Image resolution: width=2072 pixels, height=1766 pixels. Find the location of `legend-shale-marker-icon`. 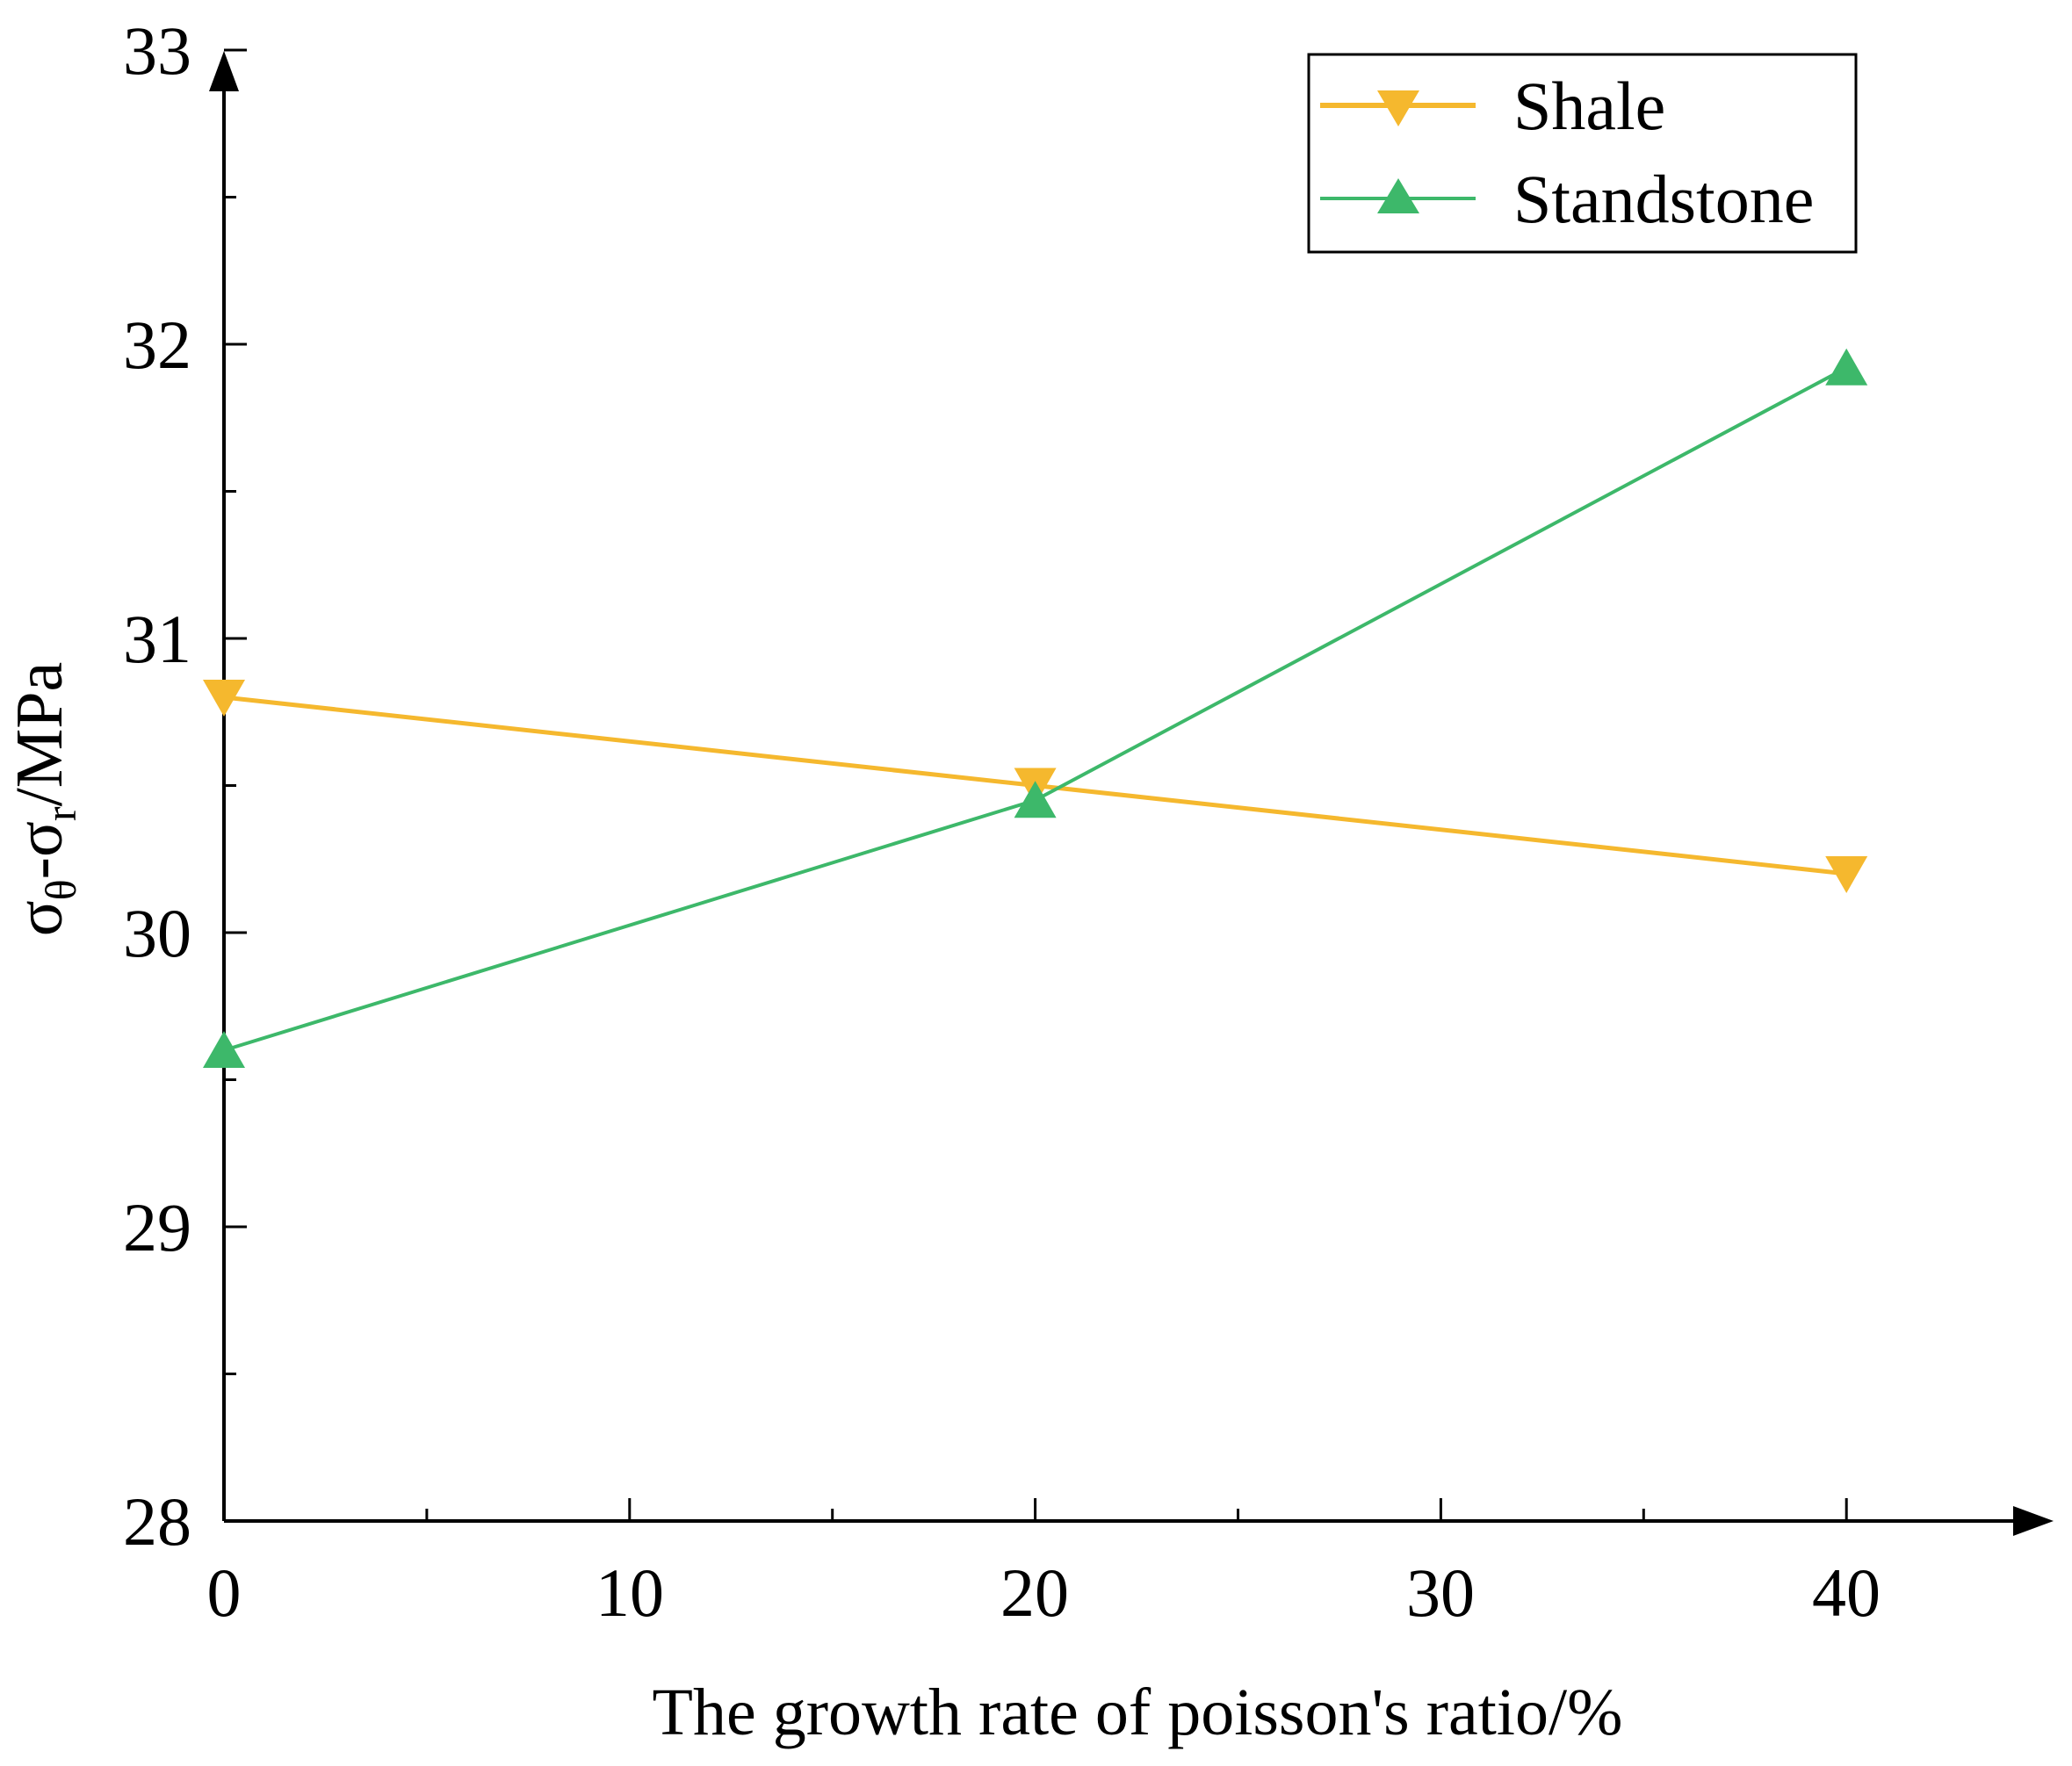

legend-shale-marker-icon is located at coordinates (1398, 108).